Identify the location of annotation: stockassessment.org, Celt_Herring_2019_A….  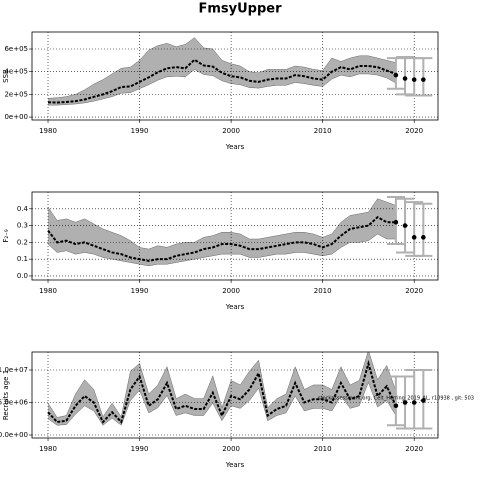
(396, 399).